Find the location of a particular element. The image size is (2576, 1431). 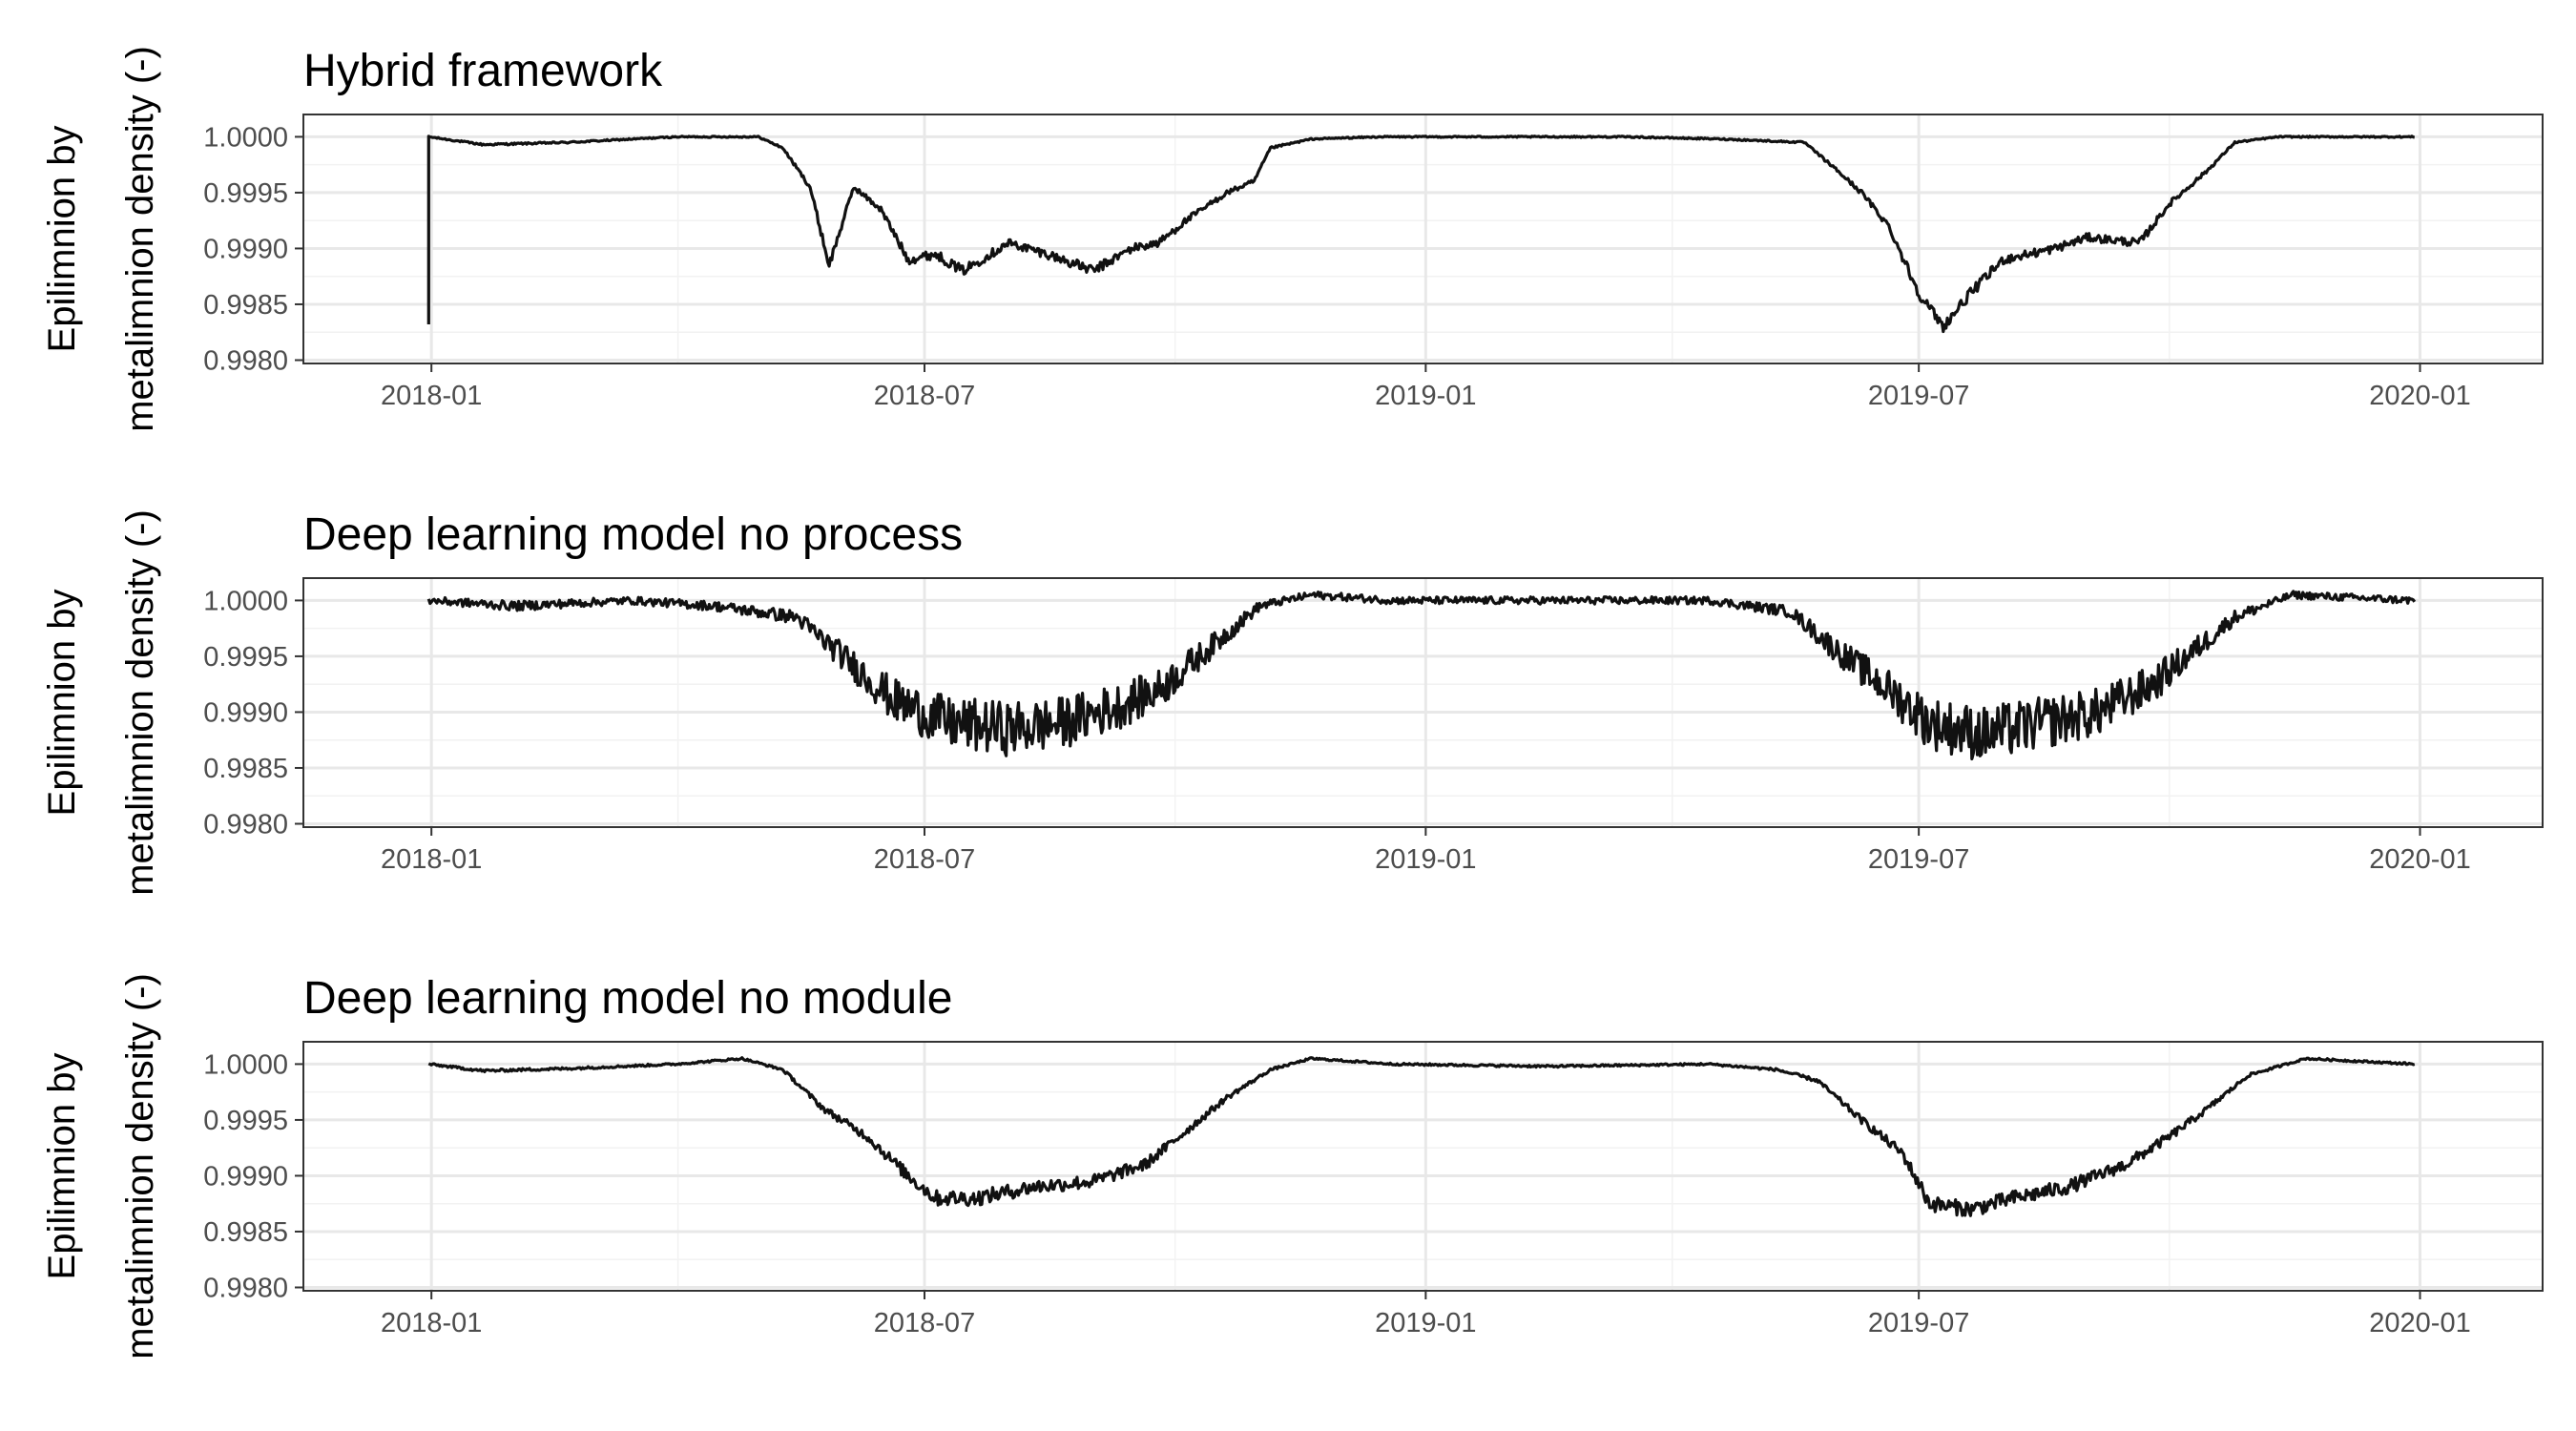

panel-title: Deep learning model no module is located at coordinates (627, 999).